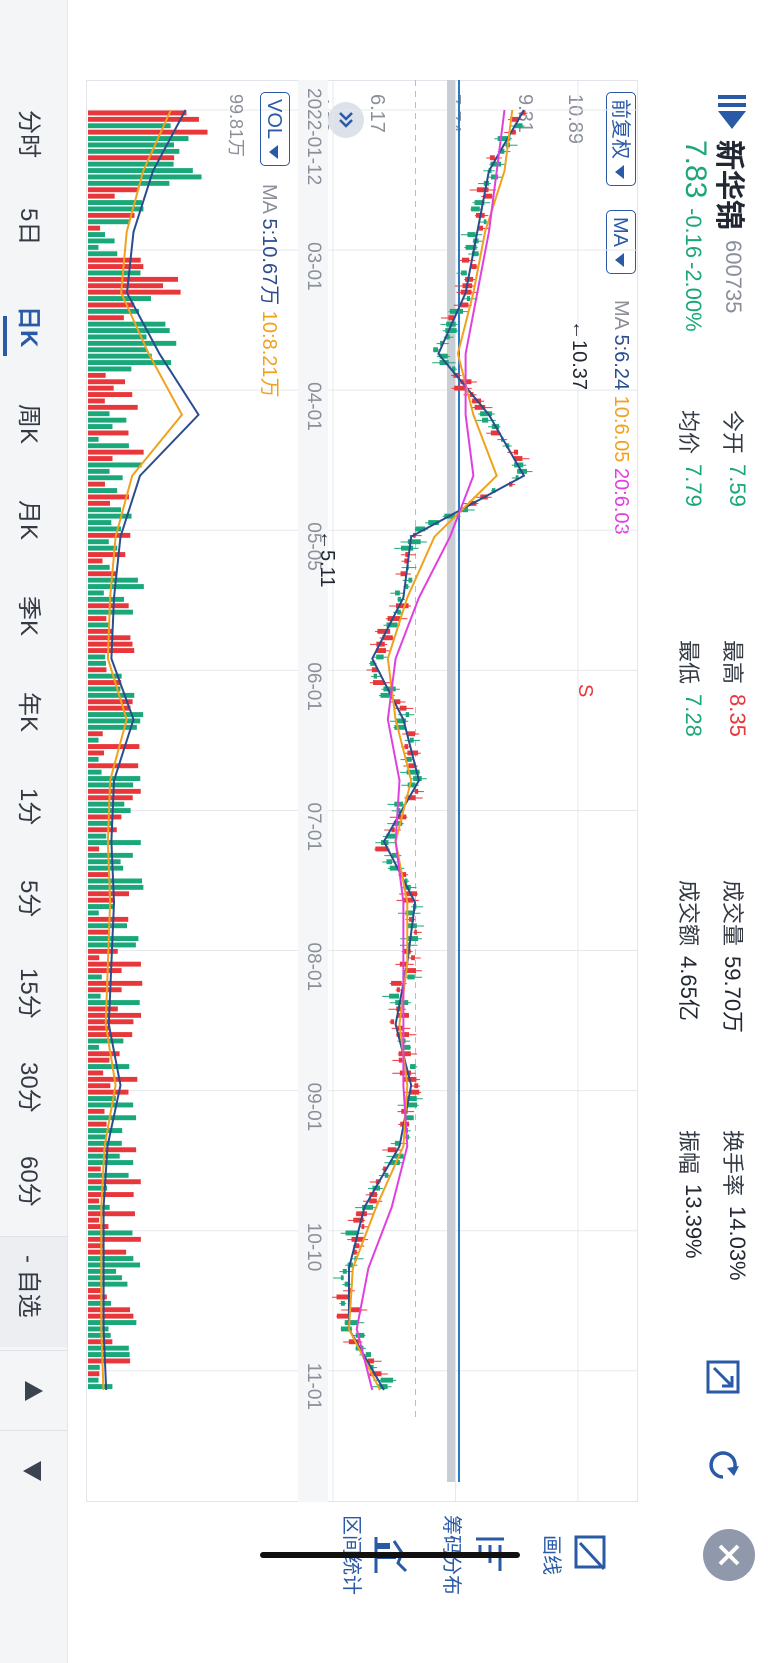 The width and height of the screenshot is (768, 1663). Describe the element at coordinates (33, 1390) in the screenshot. I see `previous-stock-button` at that location.